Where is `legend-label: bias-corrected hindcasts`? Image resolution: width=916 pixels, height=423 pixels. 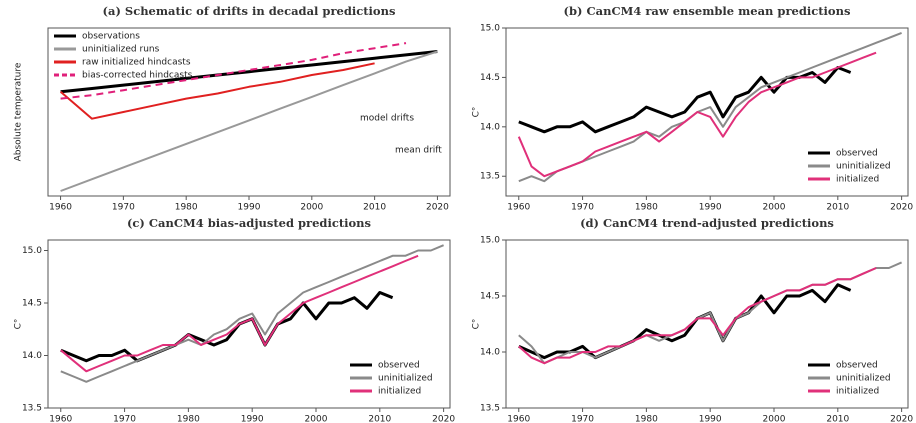
legend-label: bias-corrected hindcasts is located at coordinates (137, 76).